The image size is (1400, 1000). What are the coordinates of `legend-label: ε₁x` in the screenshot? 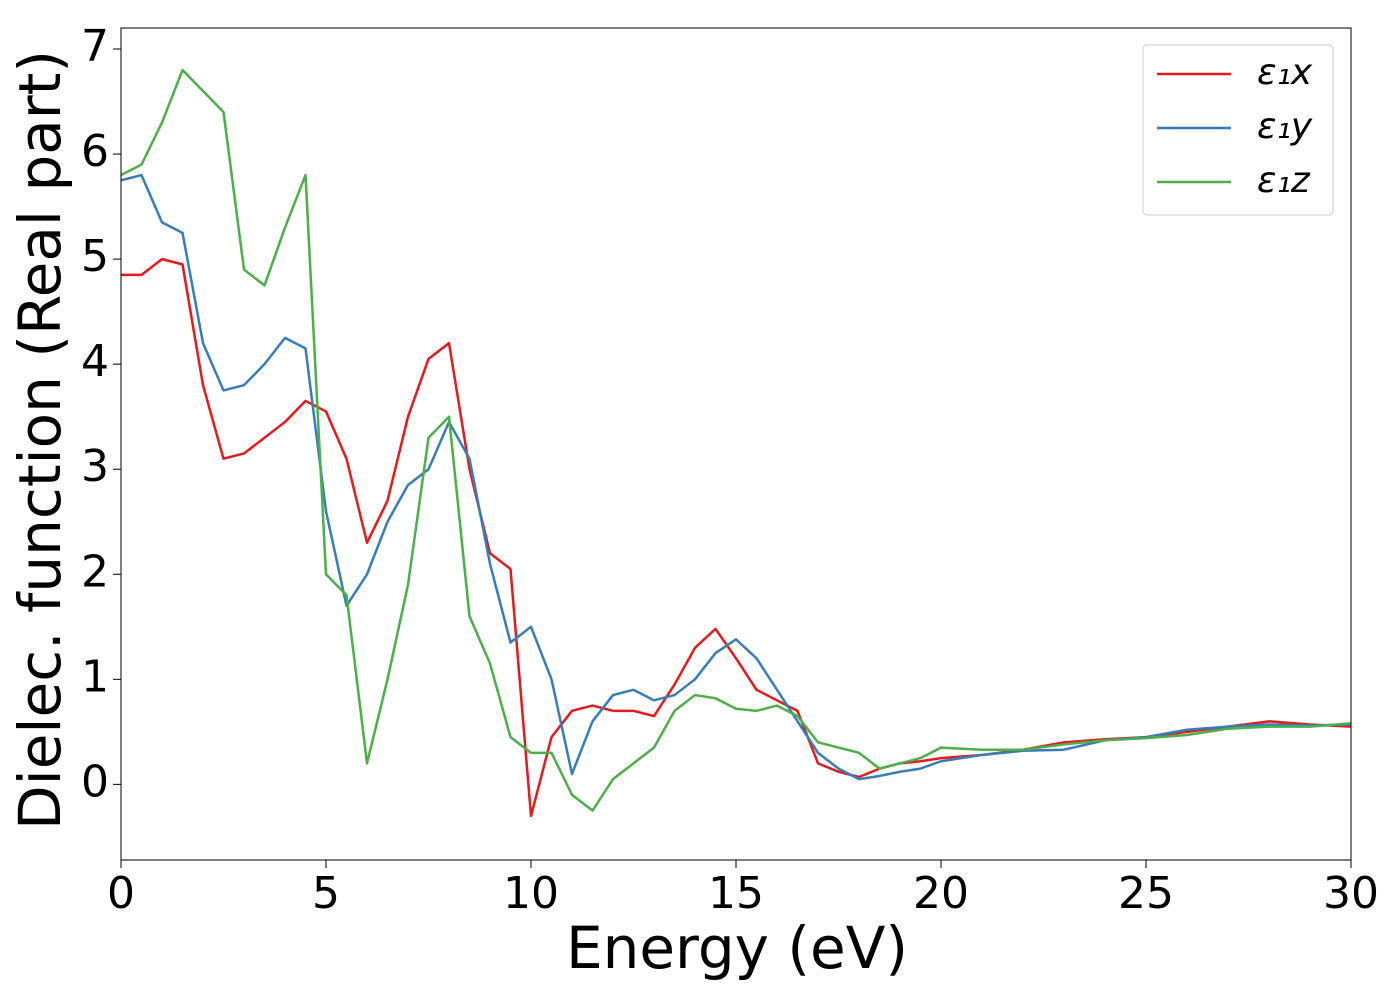 It's located at (1285, 72).